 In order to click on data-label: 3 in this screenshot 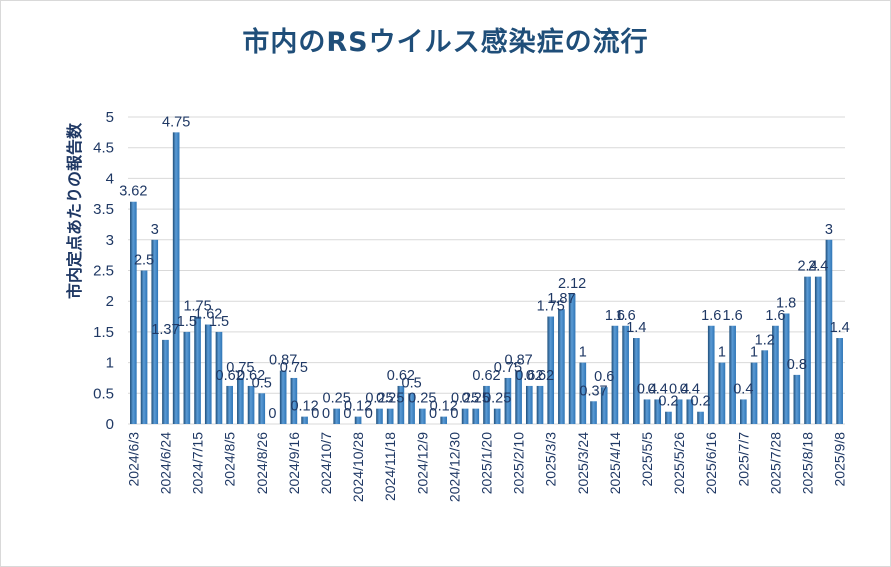, I will do `click(829, 230)`.